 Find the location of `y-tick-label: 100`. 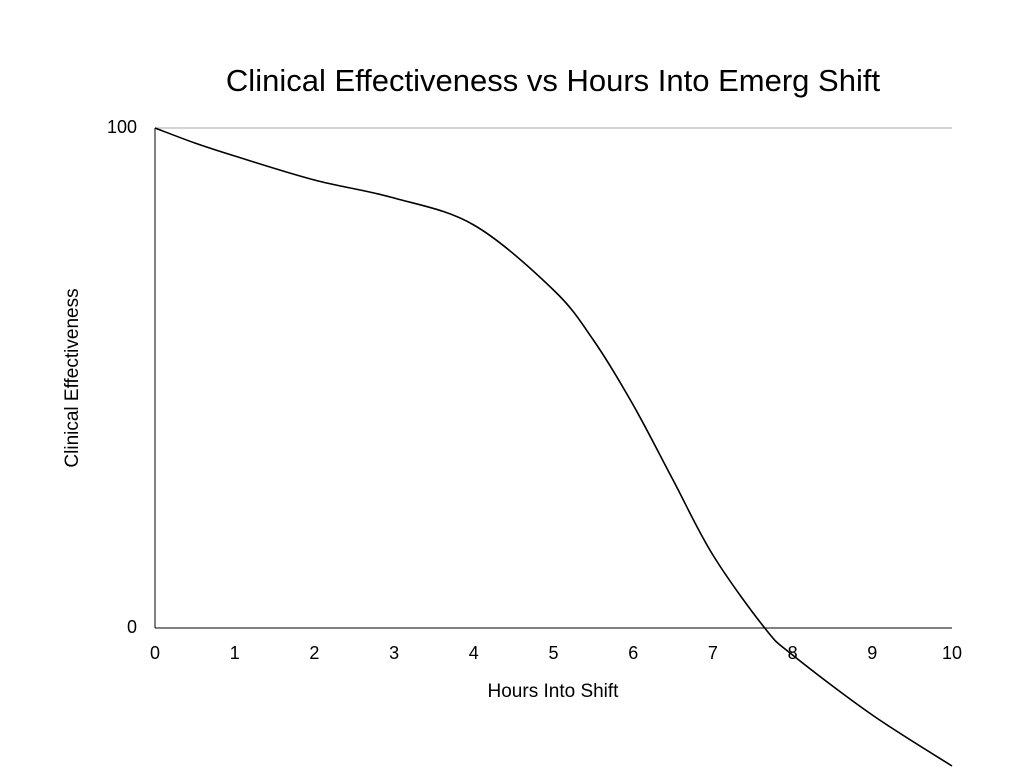

y-tick-label: 100 is located at coordinates (122, 127).